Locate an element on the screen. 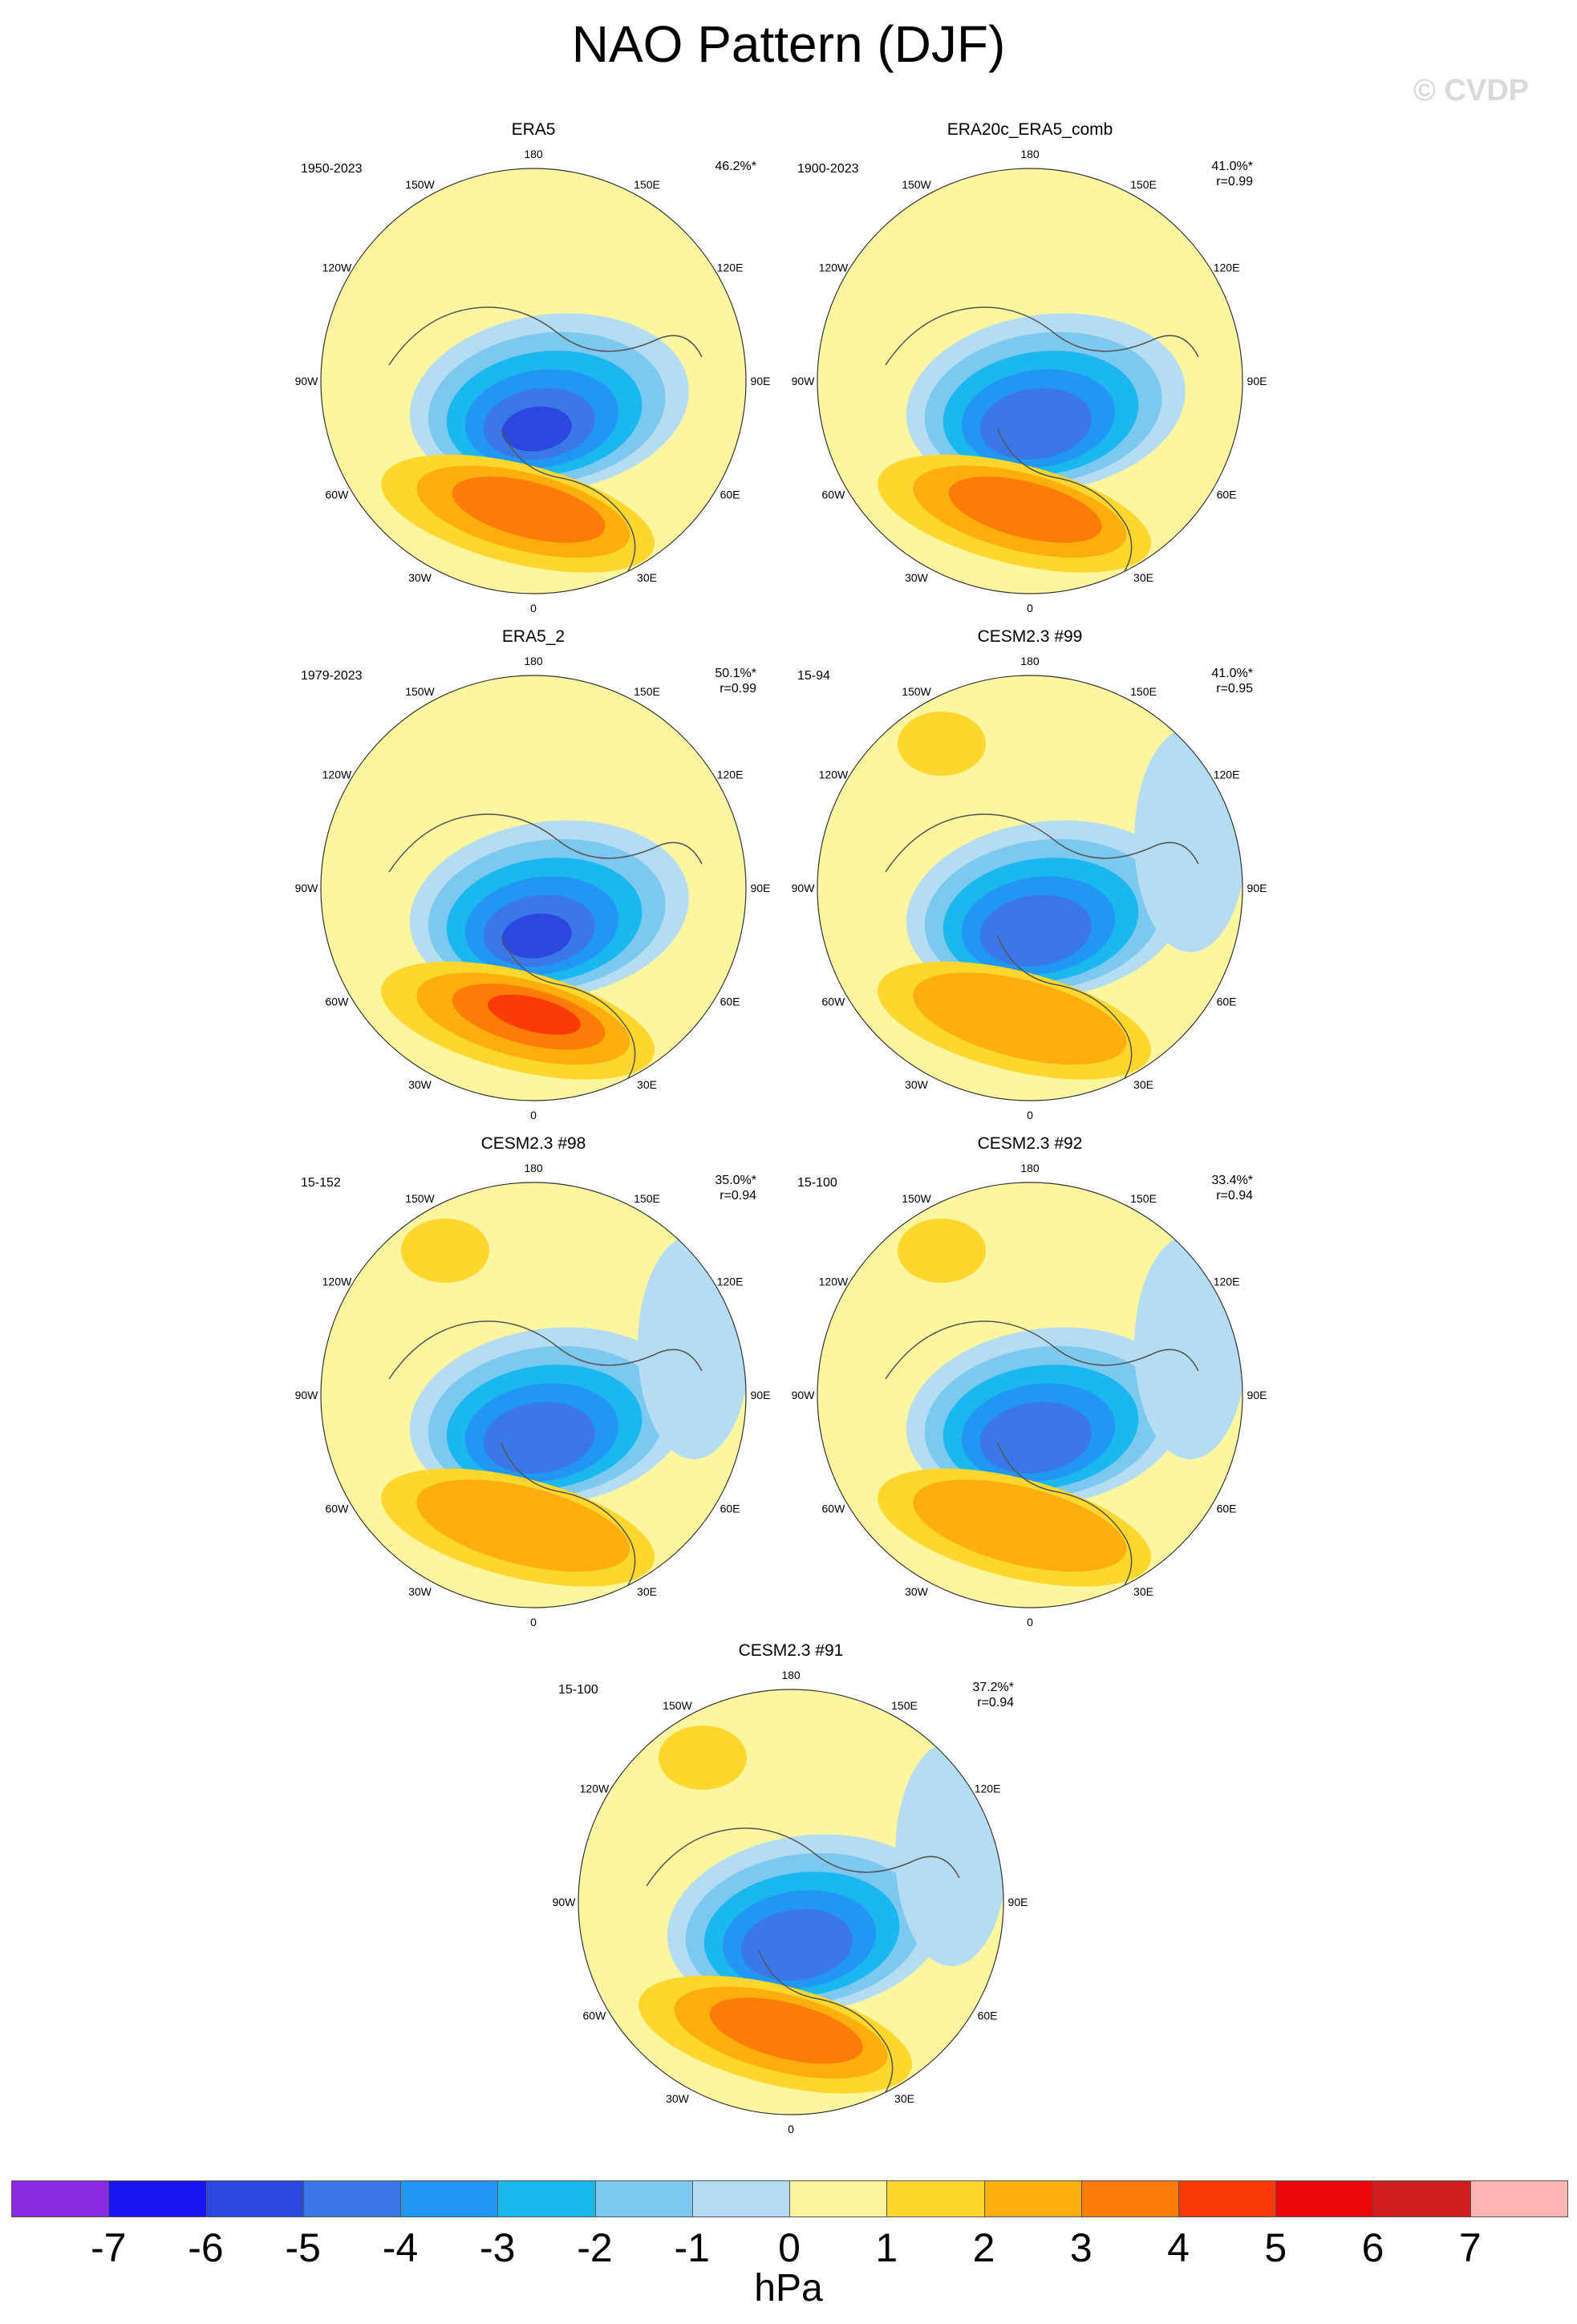  panel-title: ERA20c_ERA5_comb is located at coordinates (1030, 129).